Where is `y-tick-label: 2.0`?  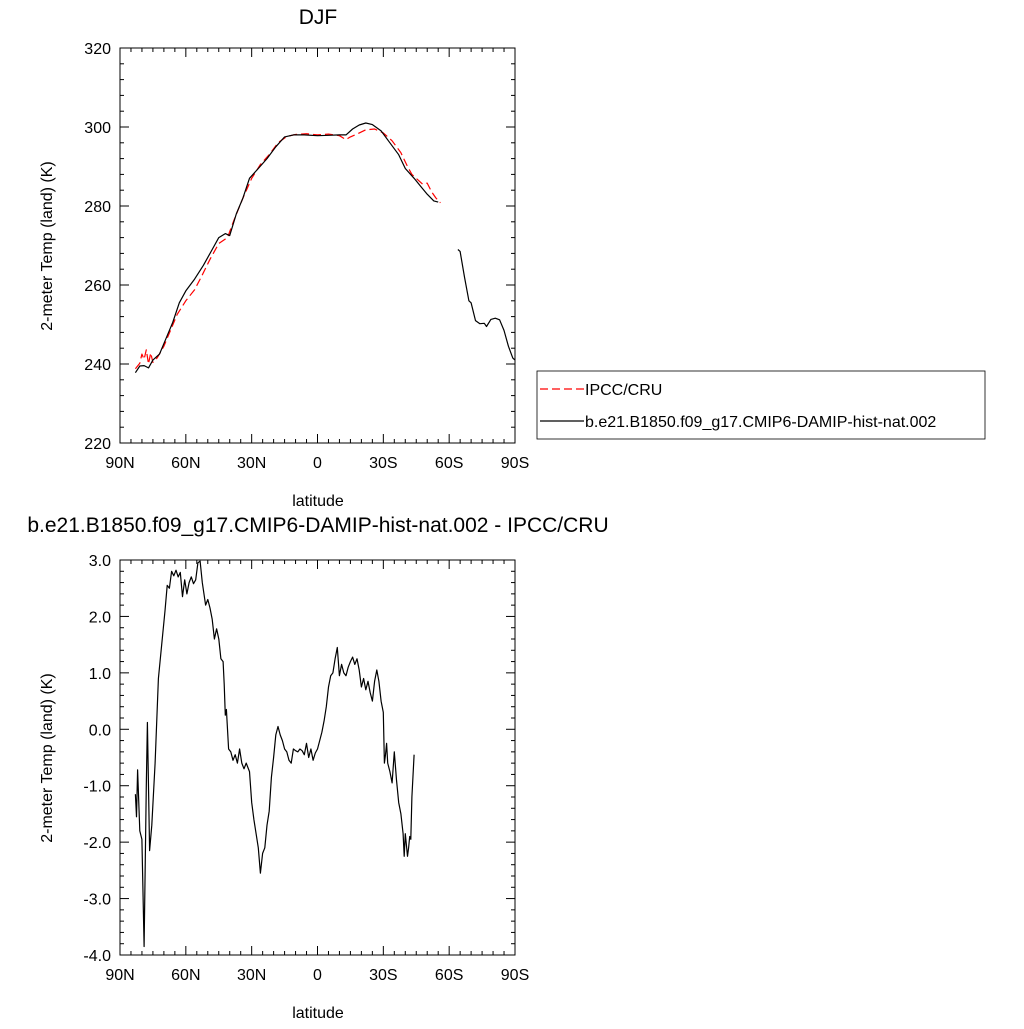
y-tick-label: 2.0 is located at coordinates (100, 617).